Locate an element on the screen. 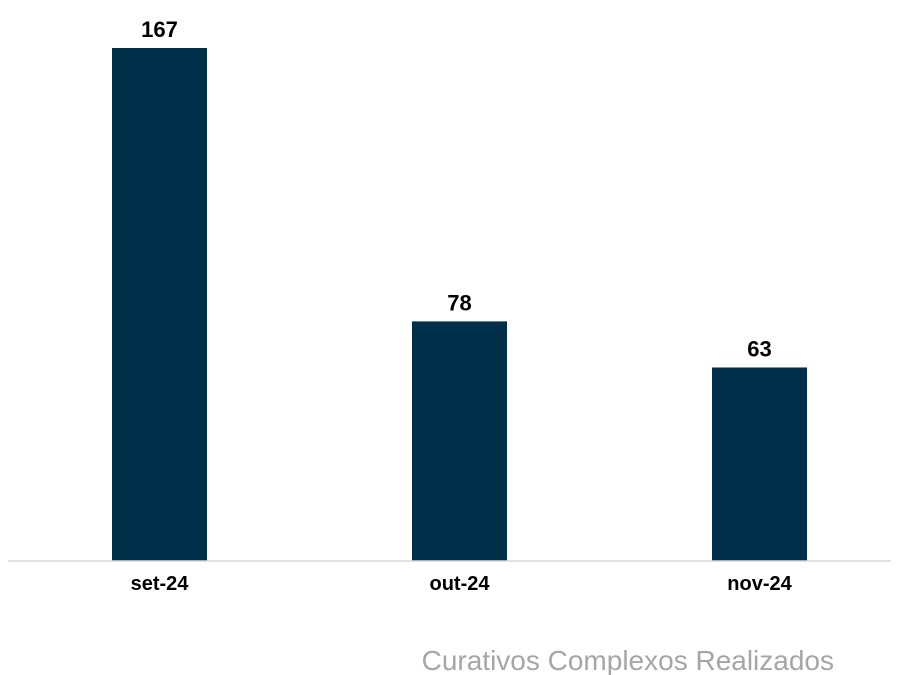 This screenshot has height=675, width=899. x-tick-label-set-24: set-24 is located at coordinates (160, 584).